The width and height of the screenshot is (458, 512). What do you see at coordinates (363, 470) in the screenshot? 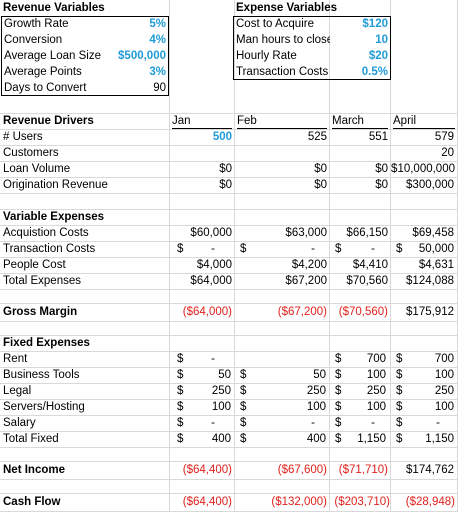
I see `cell-net-income-mar: ($71,710)` at bounding box center [363, 470].